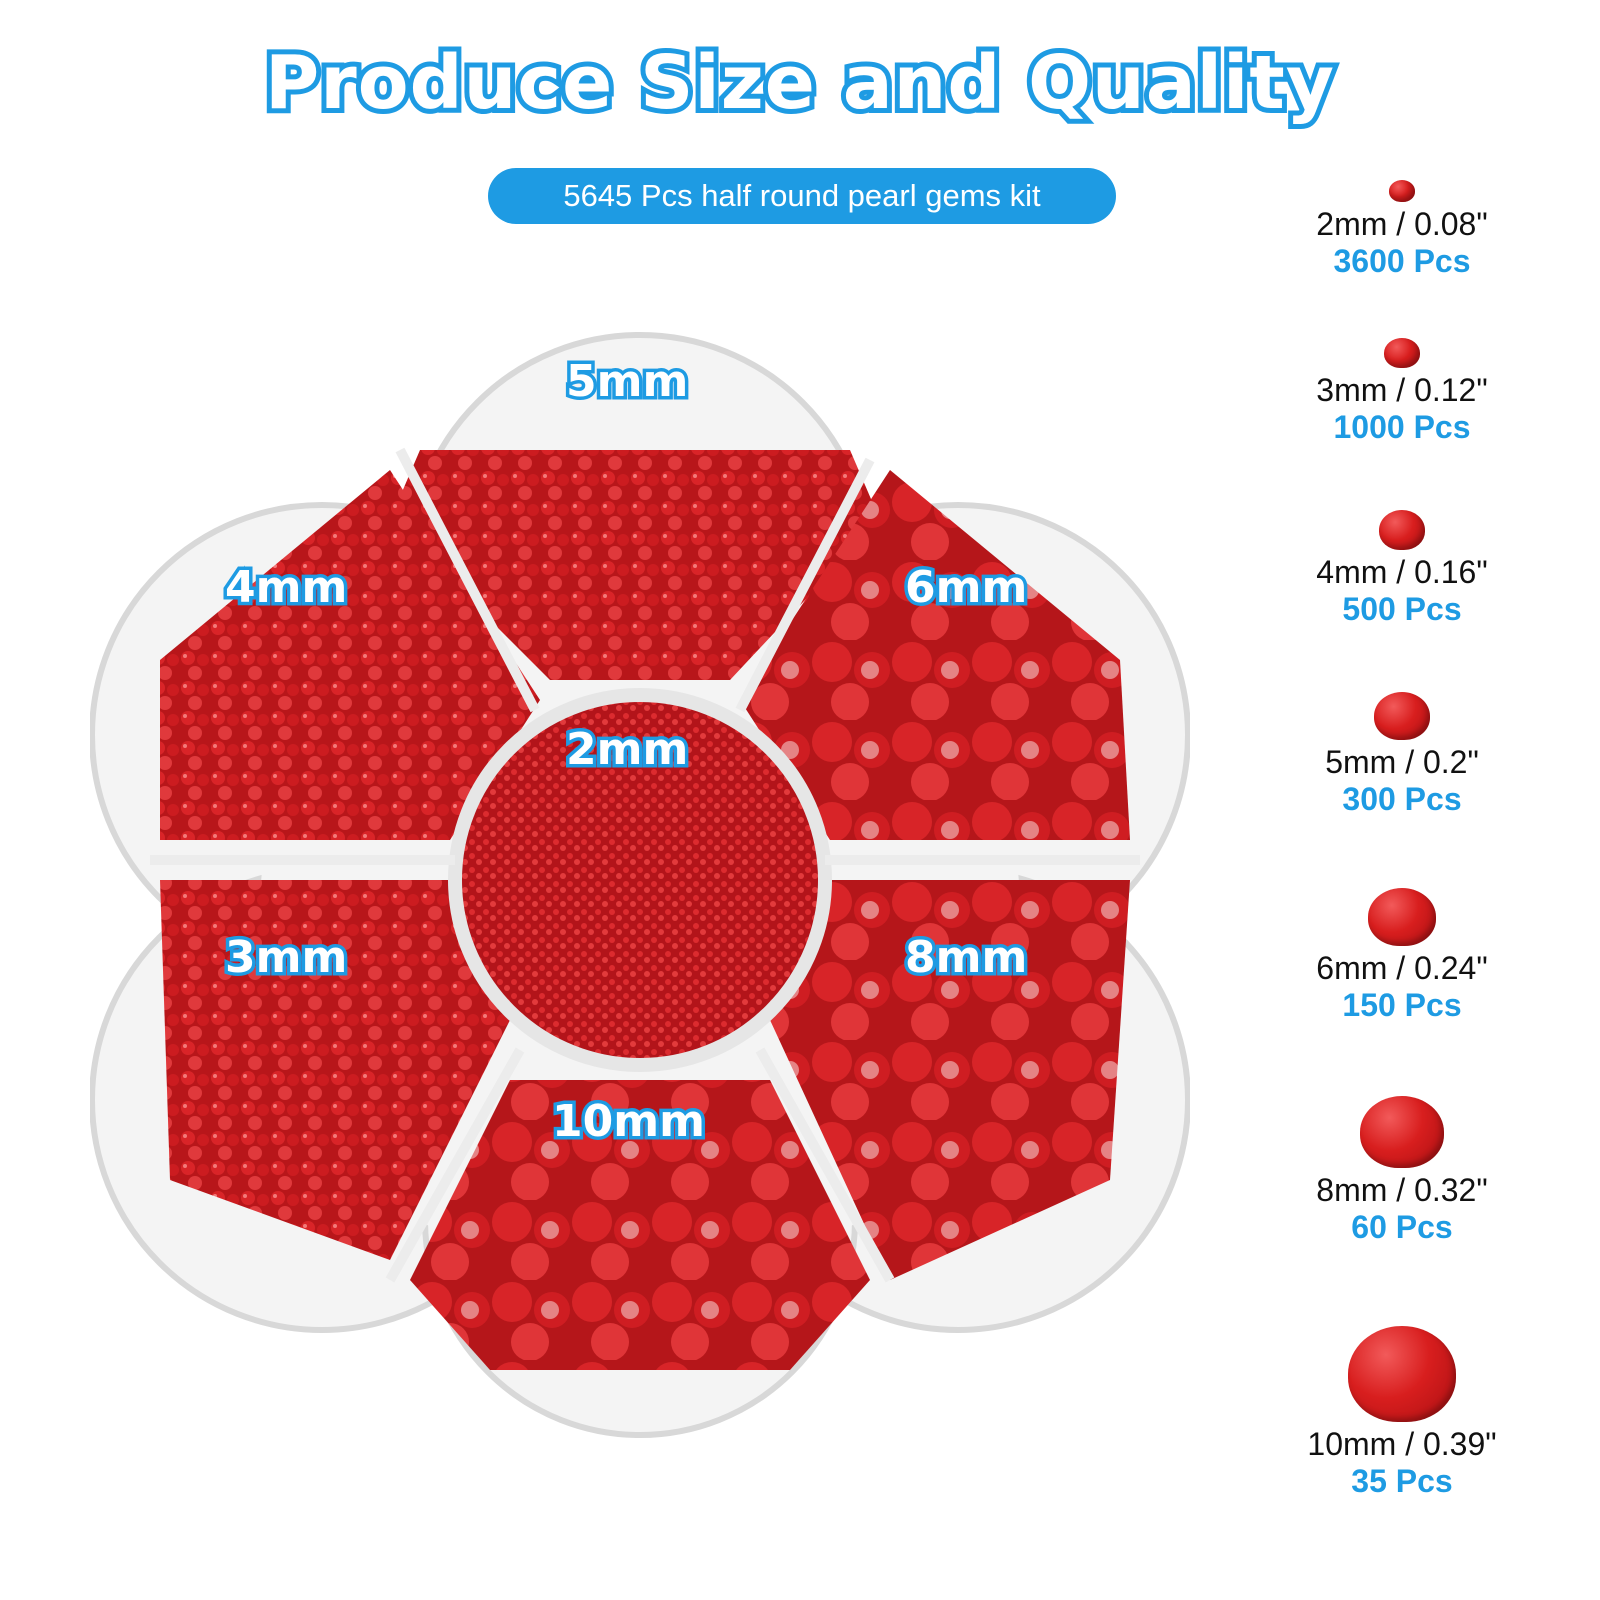  I want to click on legend-size: 2mm / 0.08", so click(1402, 224).